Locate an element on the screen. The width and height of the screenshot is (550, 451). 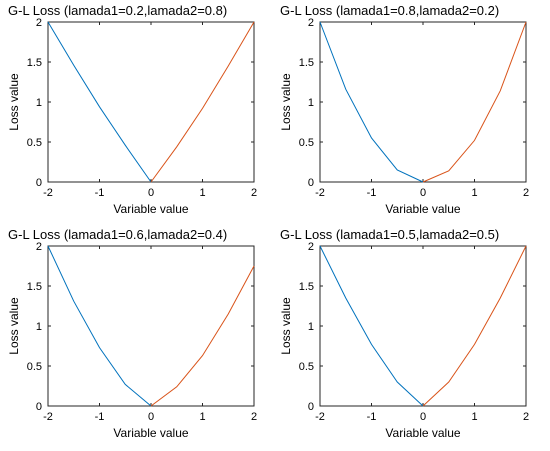
chart-title: G-L Loss (lamada1=0.6,lamada2=0.4) is located at coordinates (117, 234).